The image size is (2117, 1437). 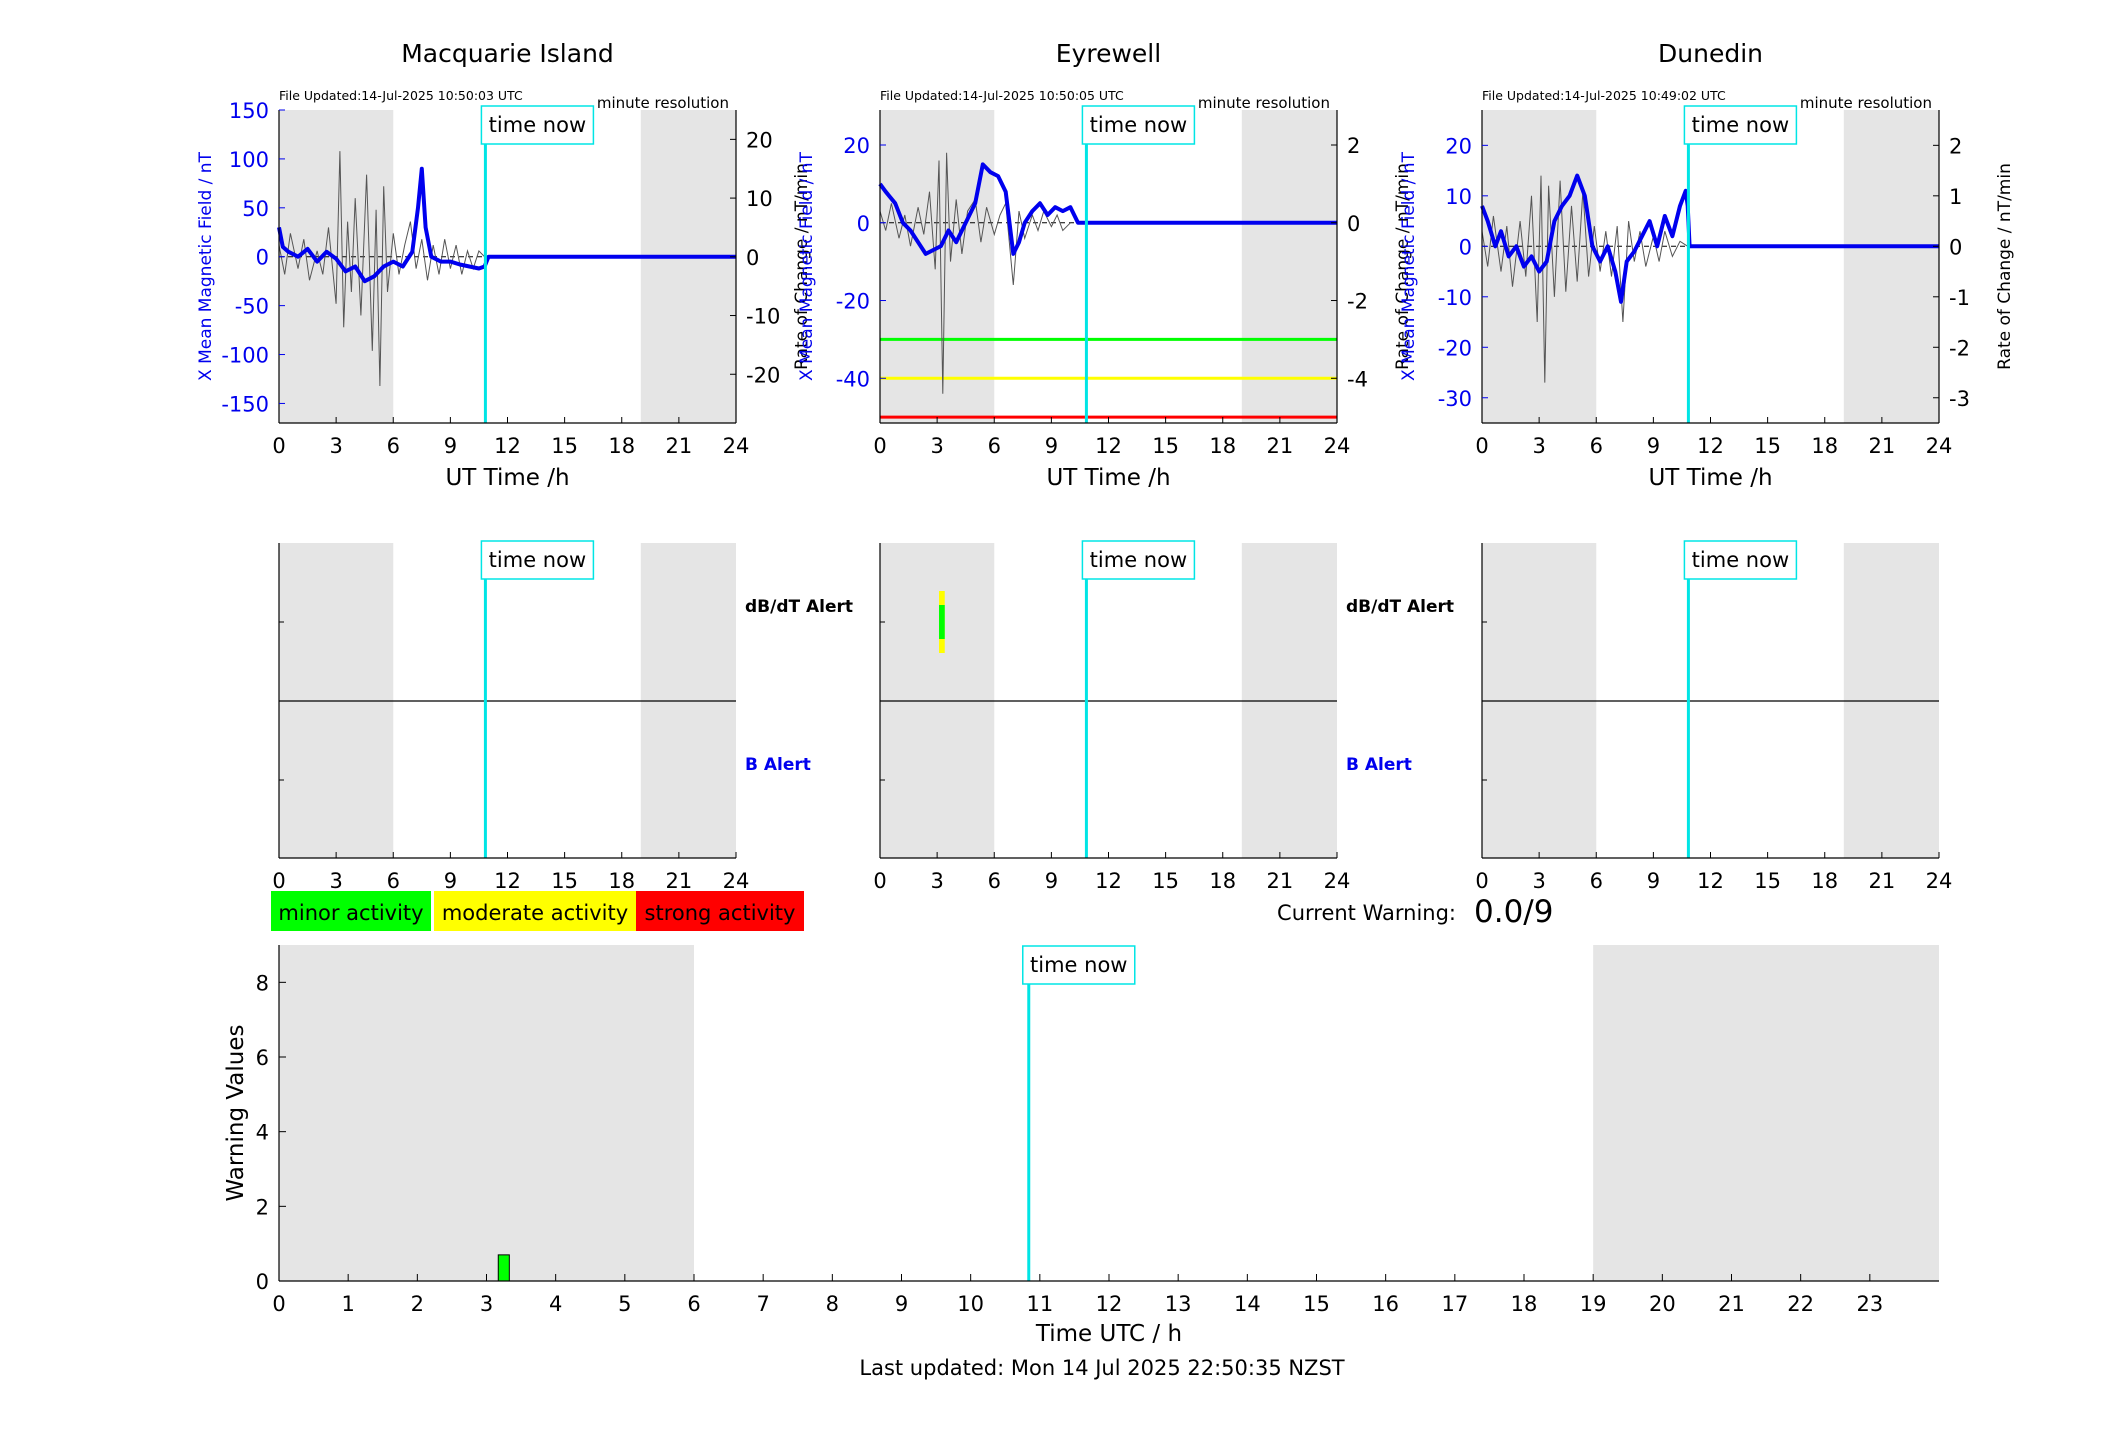 What do you see at coordinates (417, 1304) in the screenshot?
I see `warning-x-tick-label: 2` at bounding box center [417, 1304].